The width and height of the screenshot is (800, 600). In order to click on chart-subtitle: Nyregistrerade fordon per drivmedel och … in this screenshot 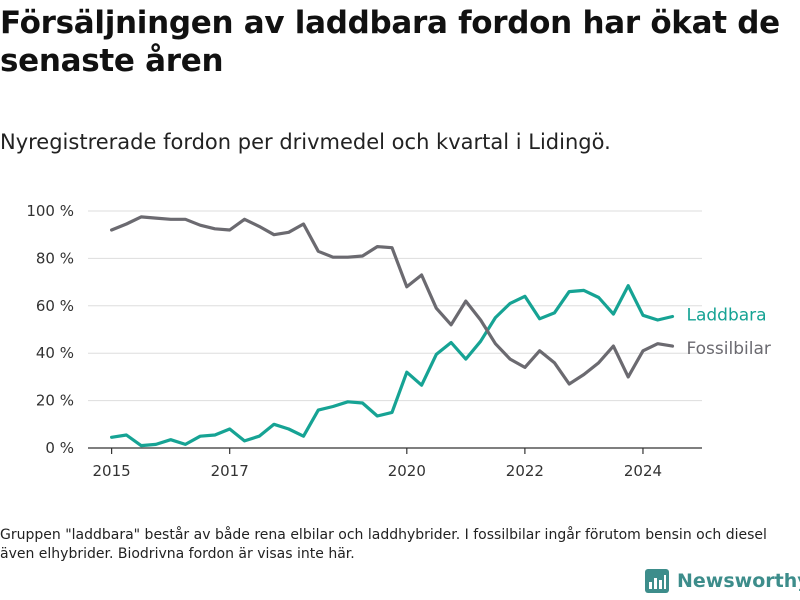, I will do `click(305, 142)`.